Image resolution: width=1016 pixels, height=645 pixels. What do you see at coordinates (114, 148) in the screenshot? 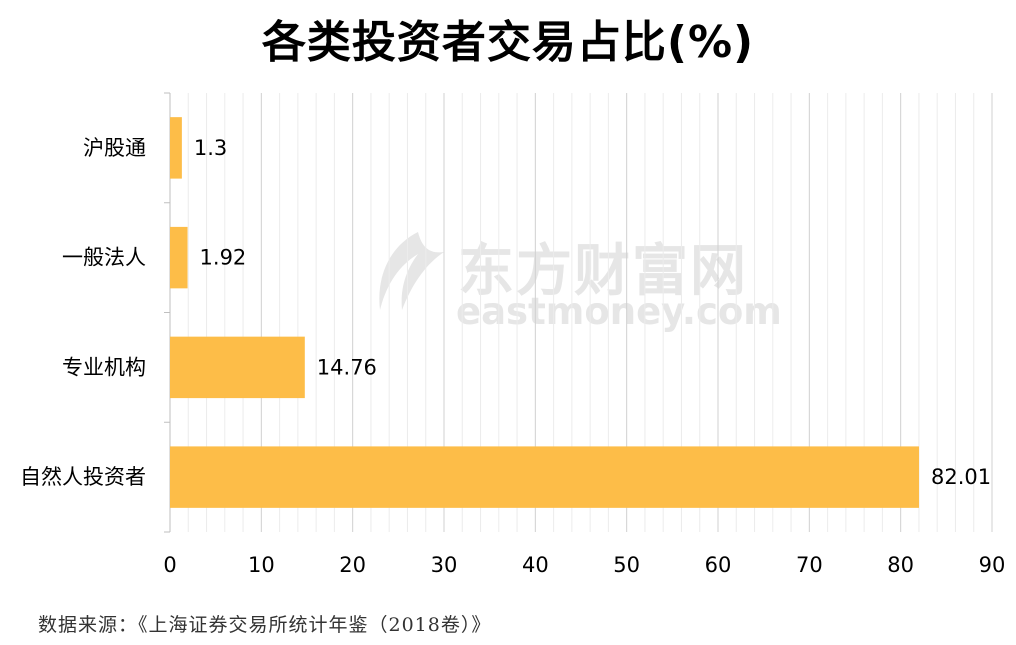
I see `category-label: 沪股通` at bounding box center [114, 148].